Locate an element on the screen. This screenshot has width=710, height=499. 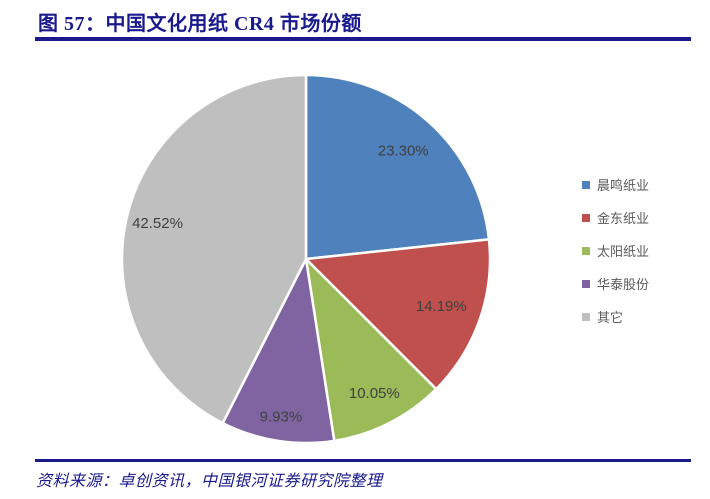
pie-slice-晨鸣纸业 is located at coordinates (397, 167).